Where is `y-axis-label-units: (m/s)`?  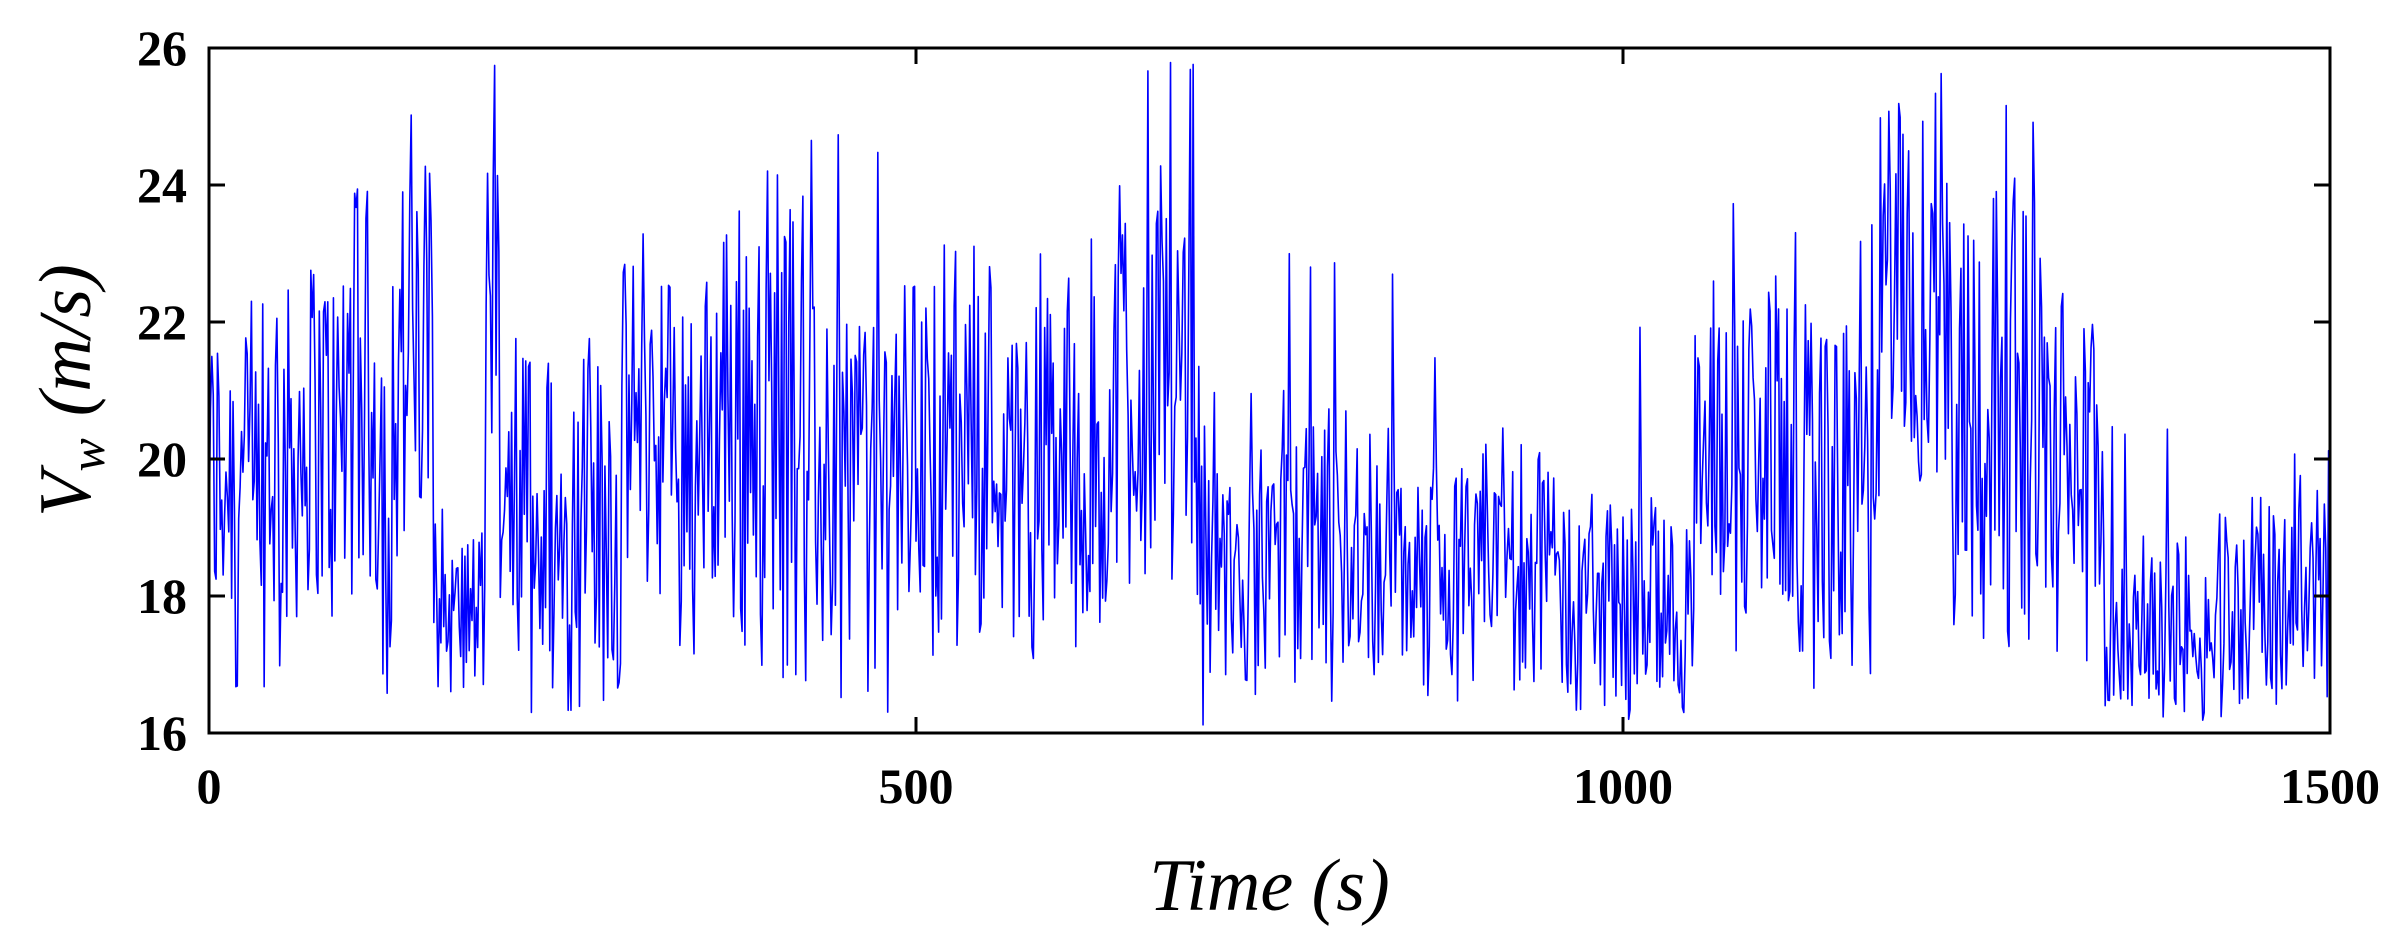 y-axis-label-units: (m/s) is located at coordinates (66, 340).